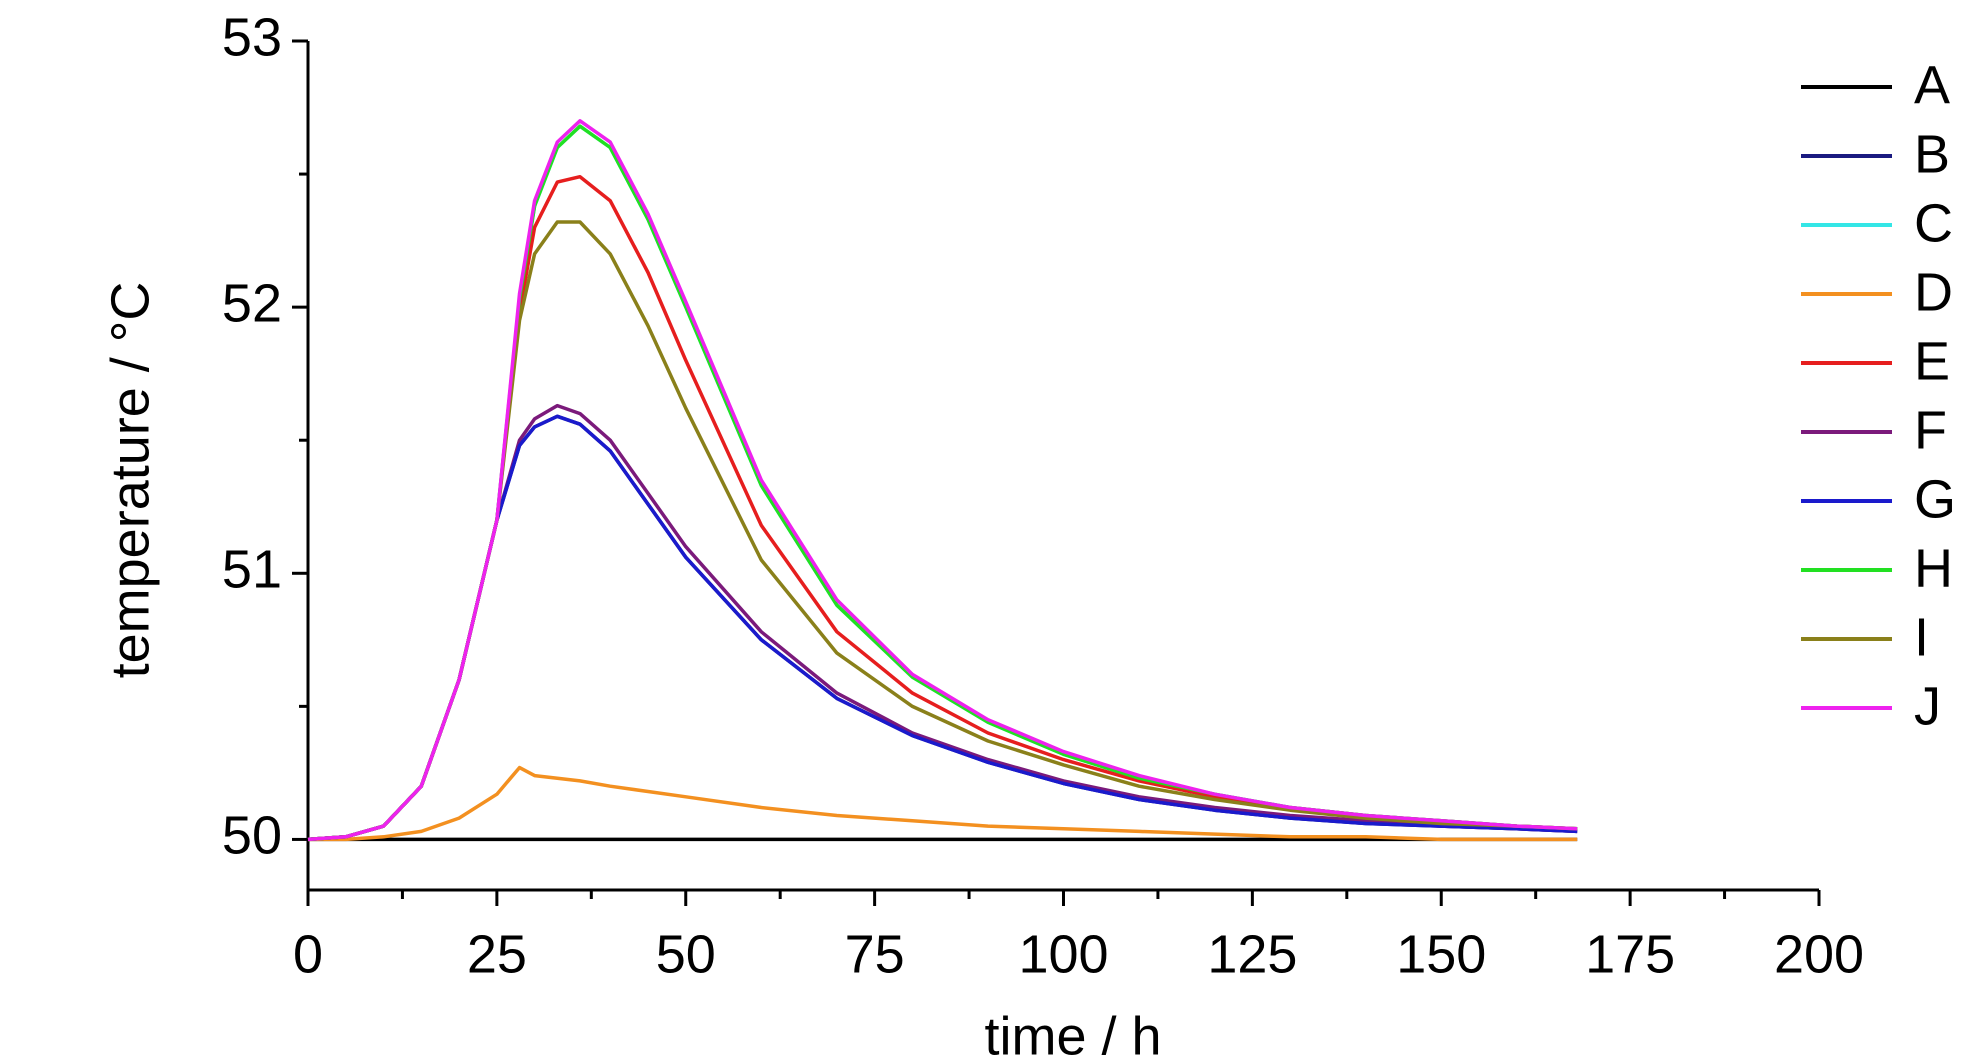  I want to click on legend-label: E, so click(1932, 361).